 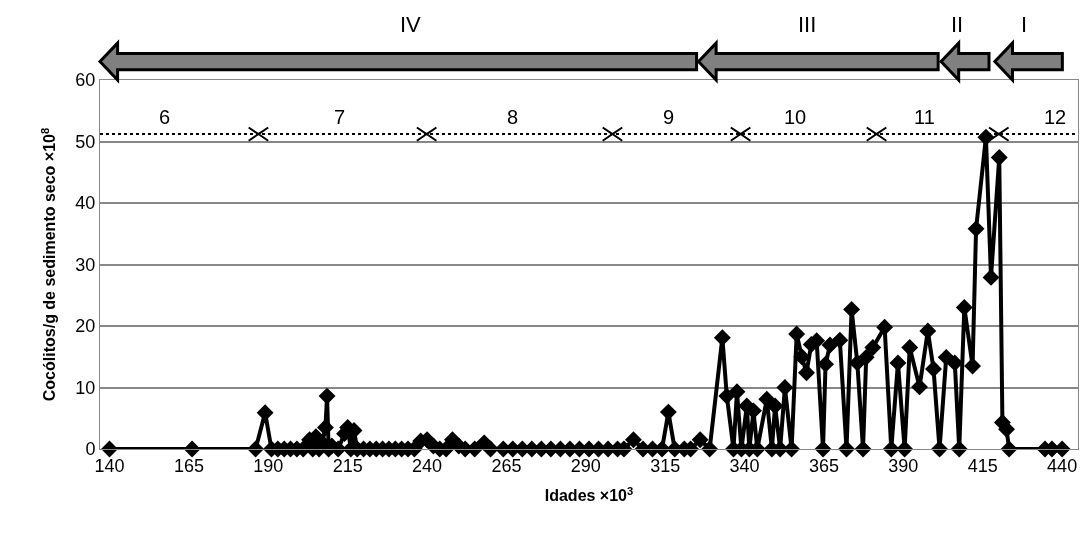 What do you see at coordinates (957, 24) in the screenshot?
I see `text: II` at bounding box center [957, 24].